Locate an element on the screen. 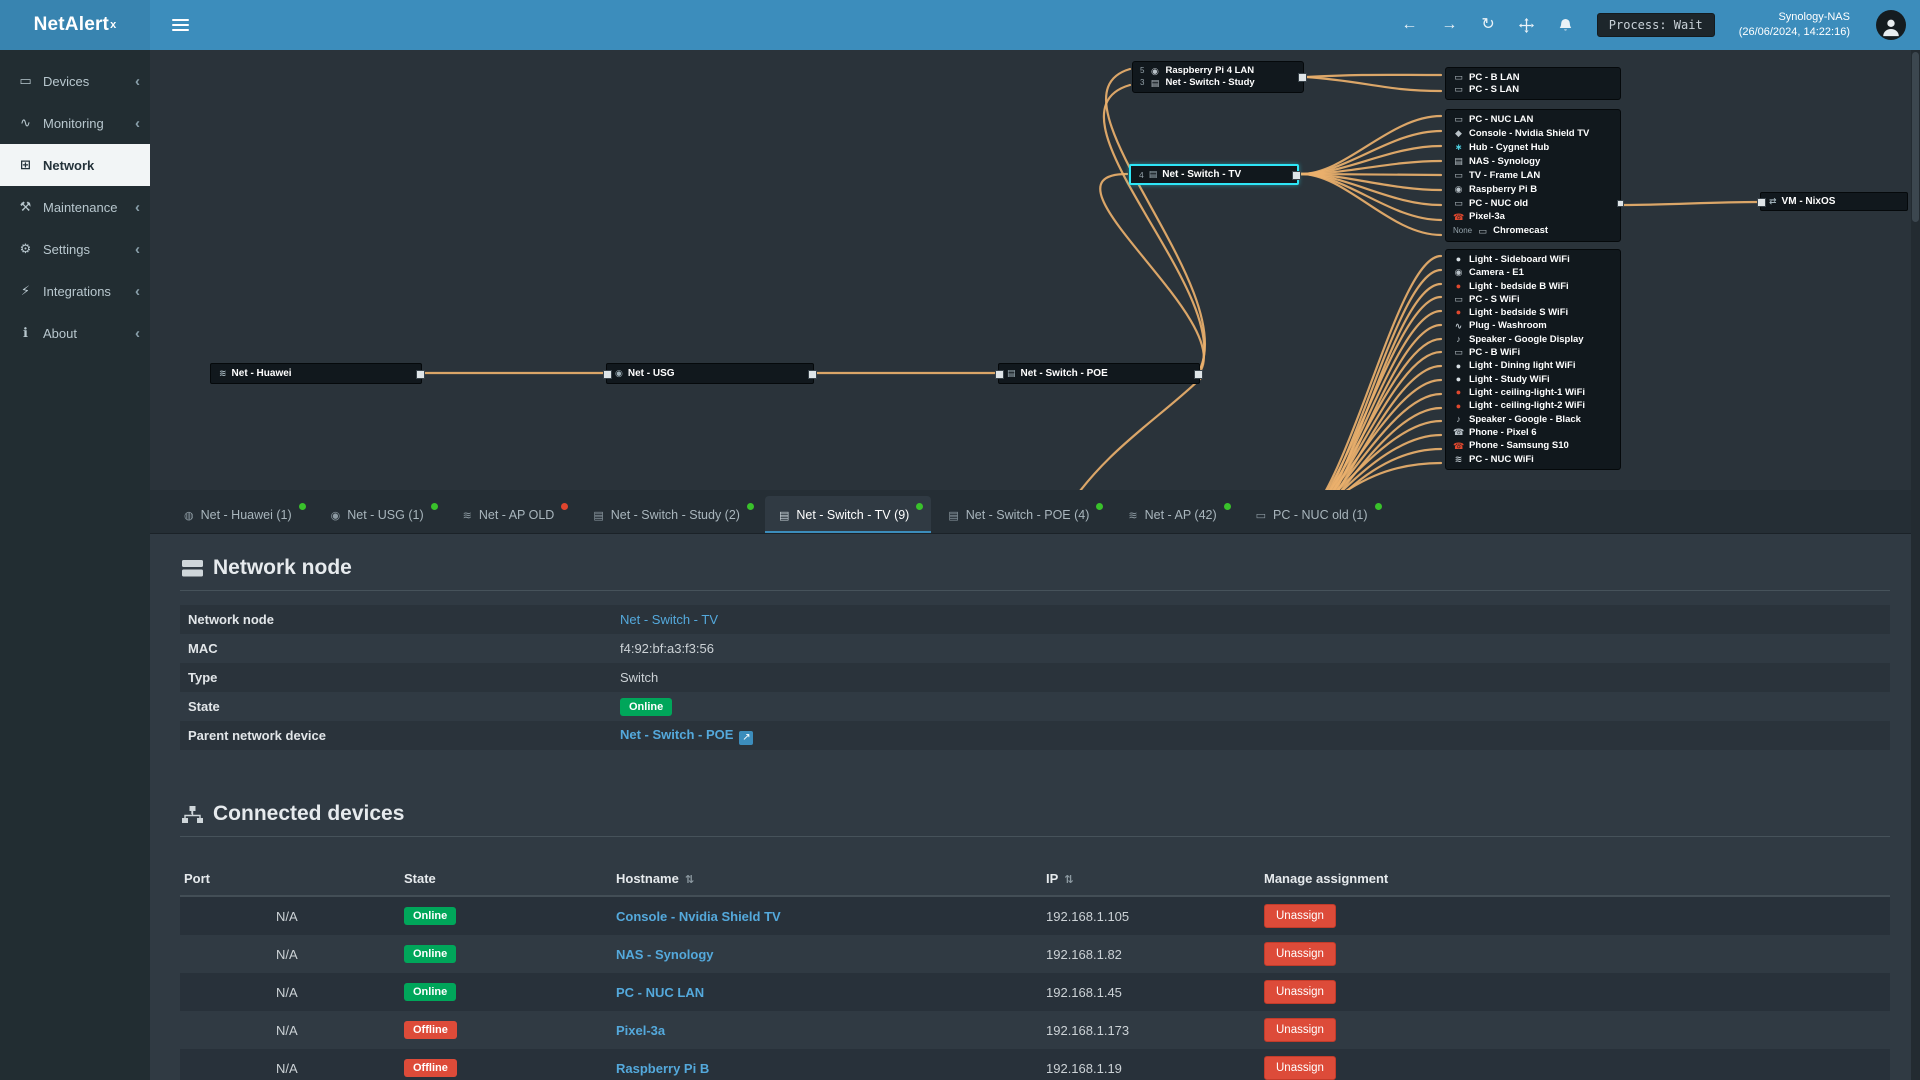  device-row: ◆ Console - Nvidia Shield TV is located at coordinates (1533, 134).